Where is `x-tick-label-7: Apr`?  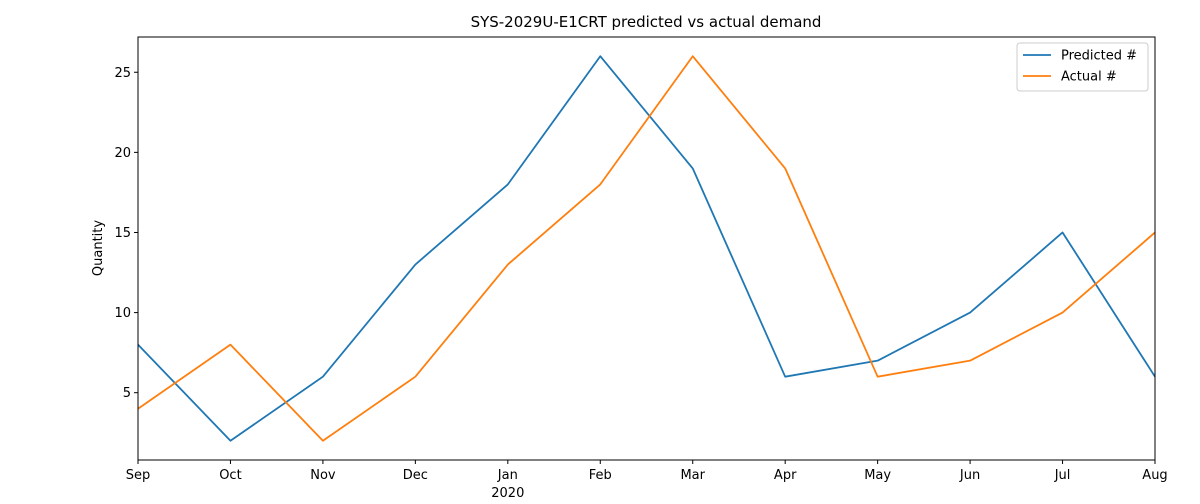
x-tick-label-7: Apr is located at coordinates (785, 475).